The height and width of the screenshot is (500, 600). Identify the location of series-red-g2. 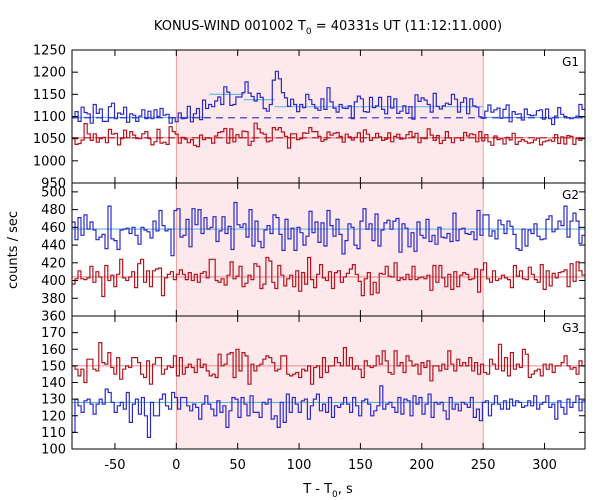
(328, 277).